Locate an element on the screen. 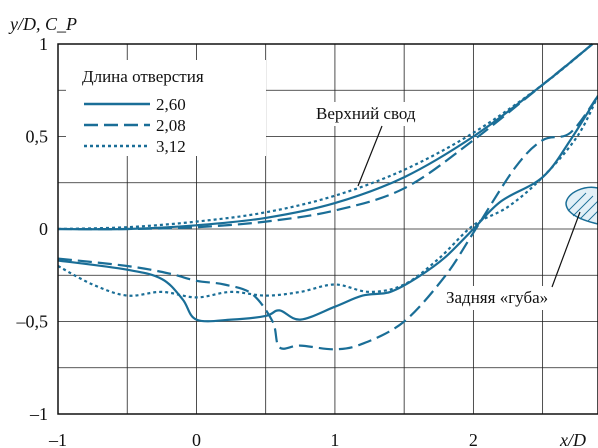  rear-lip-hatching is located at coordinates (582, 207).